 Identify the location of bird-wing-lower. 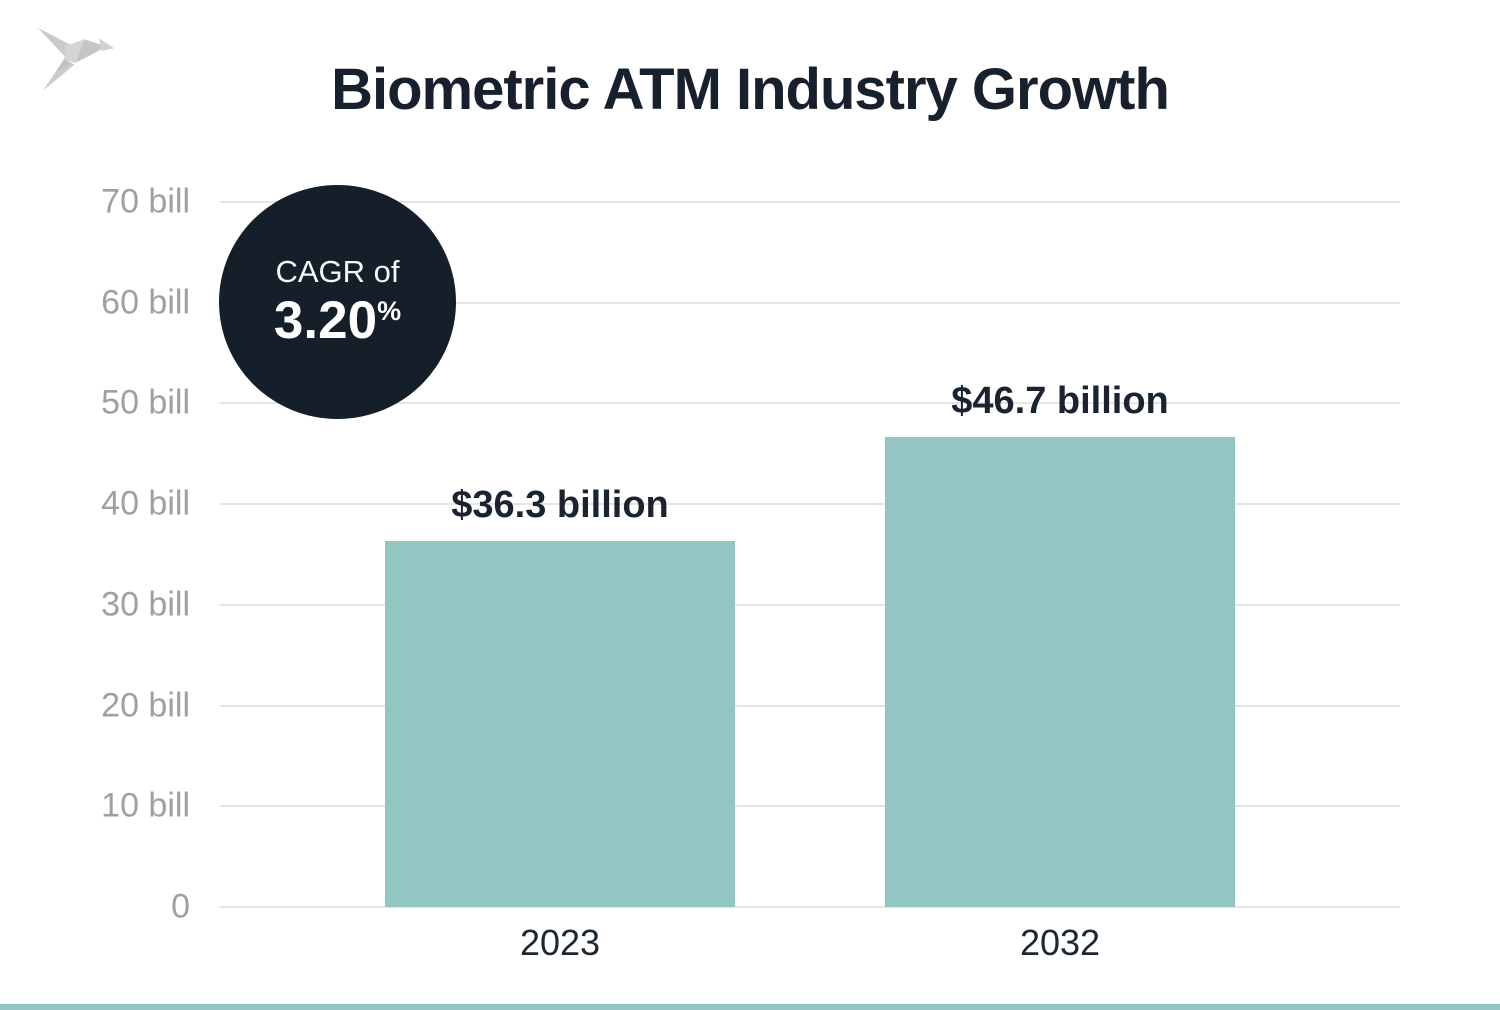
(65, 65).